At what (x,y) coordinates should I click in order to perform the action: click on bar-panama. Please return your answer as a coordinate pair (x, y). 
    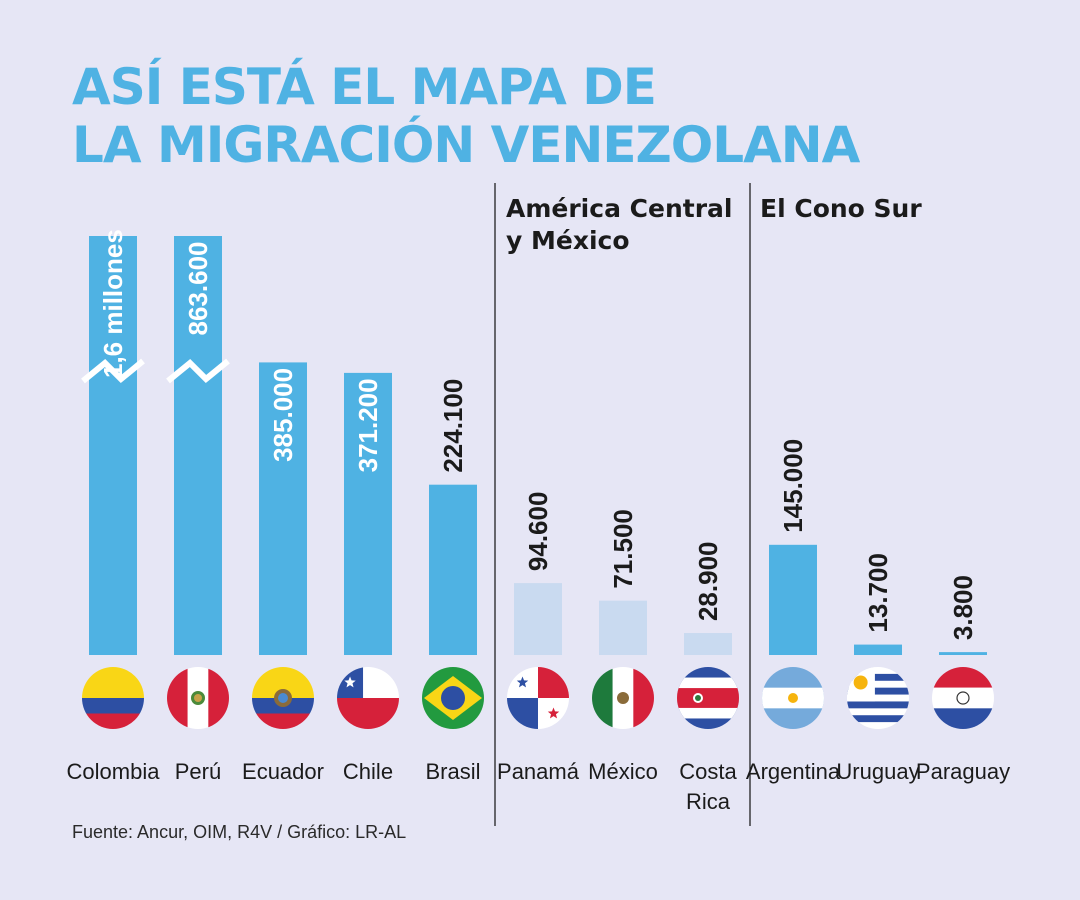
    Looking at the image, I should click on (538, 619).